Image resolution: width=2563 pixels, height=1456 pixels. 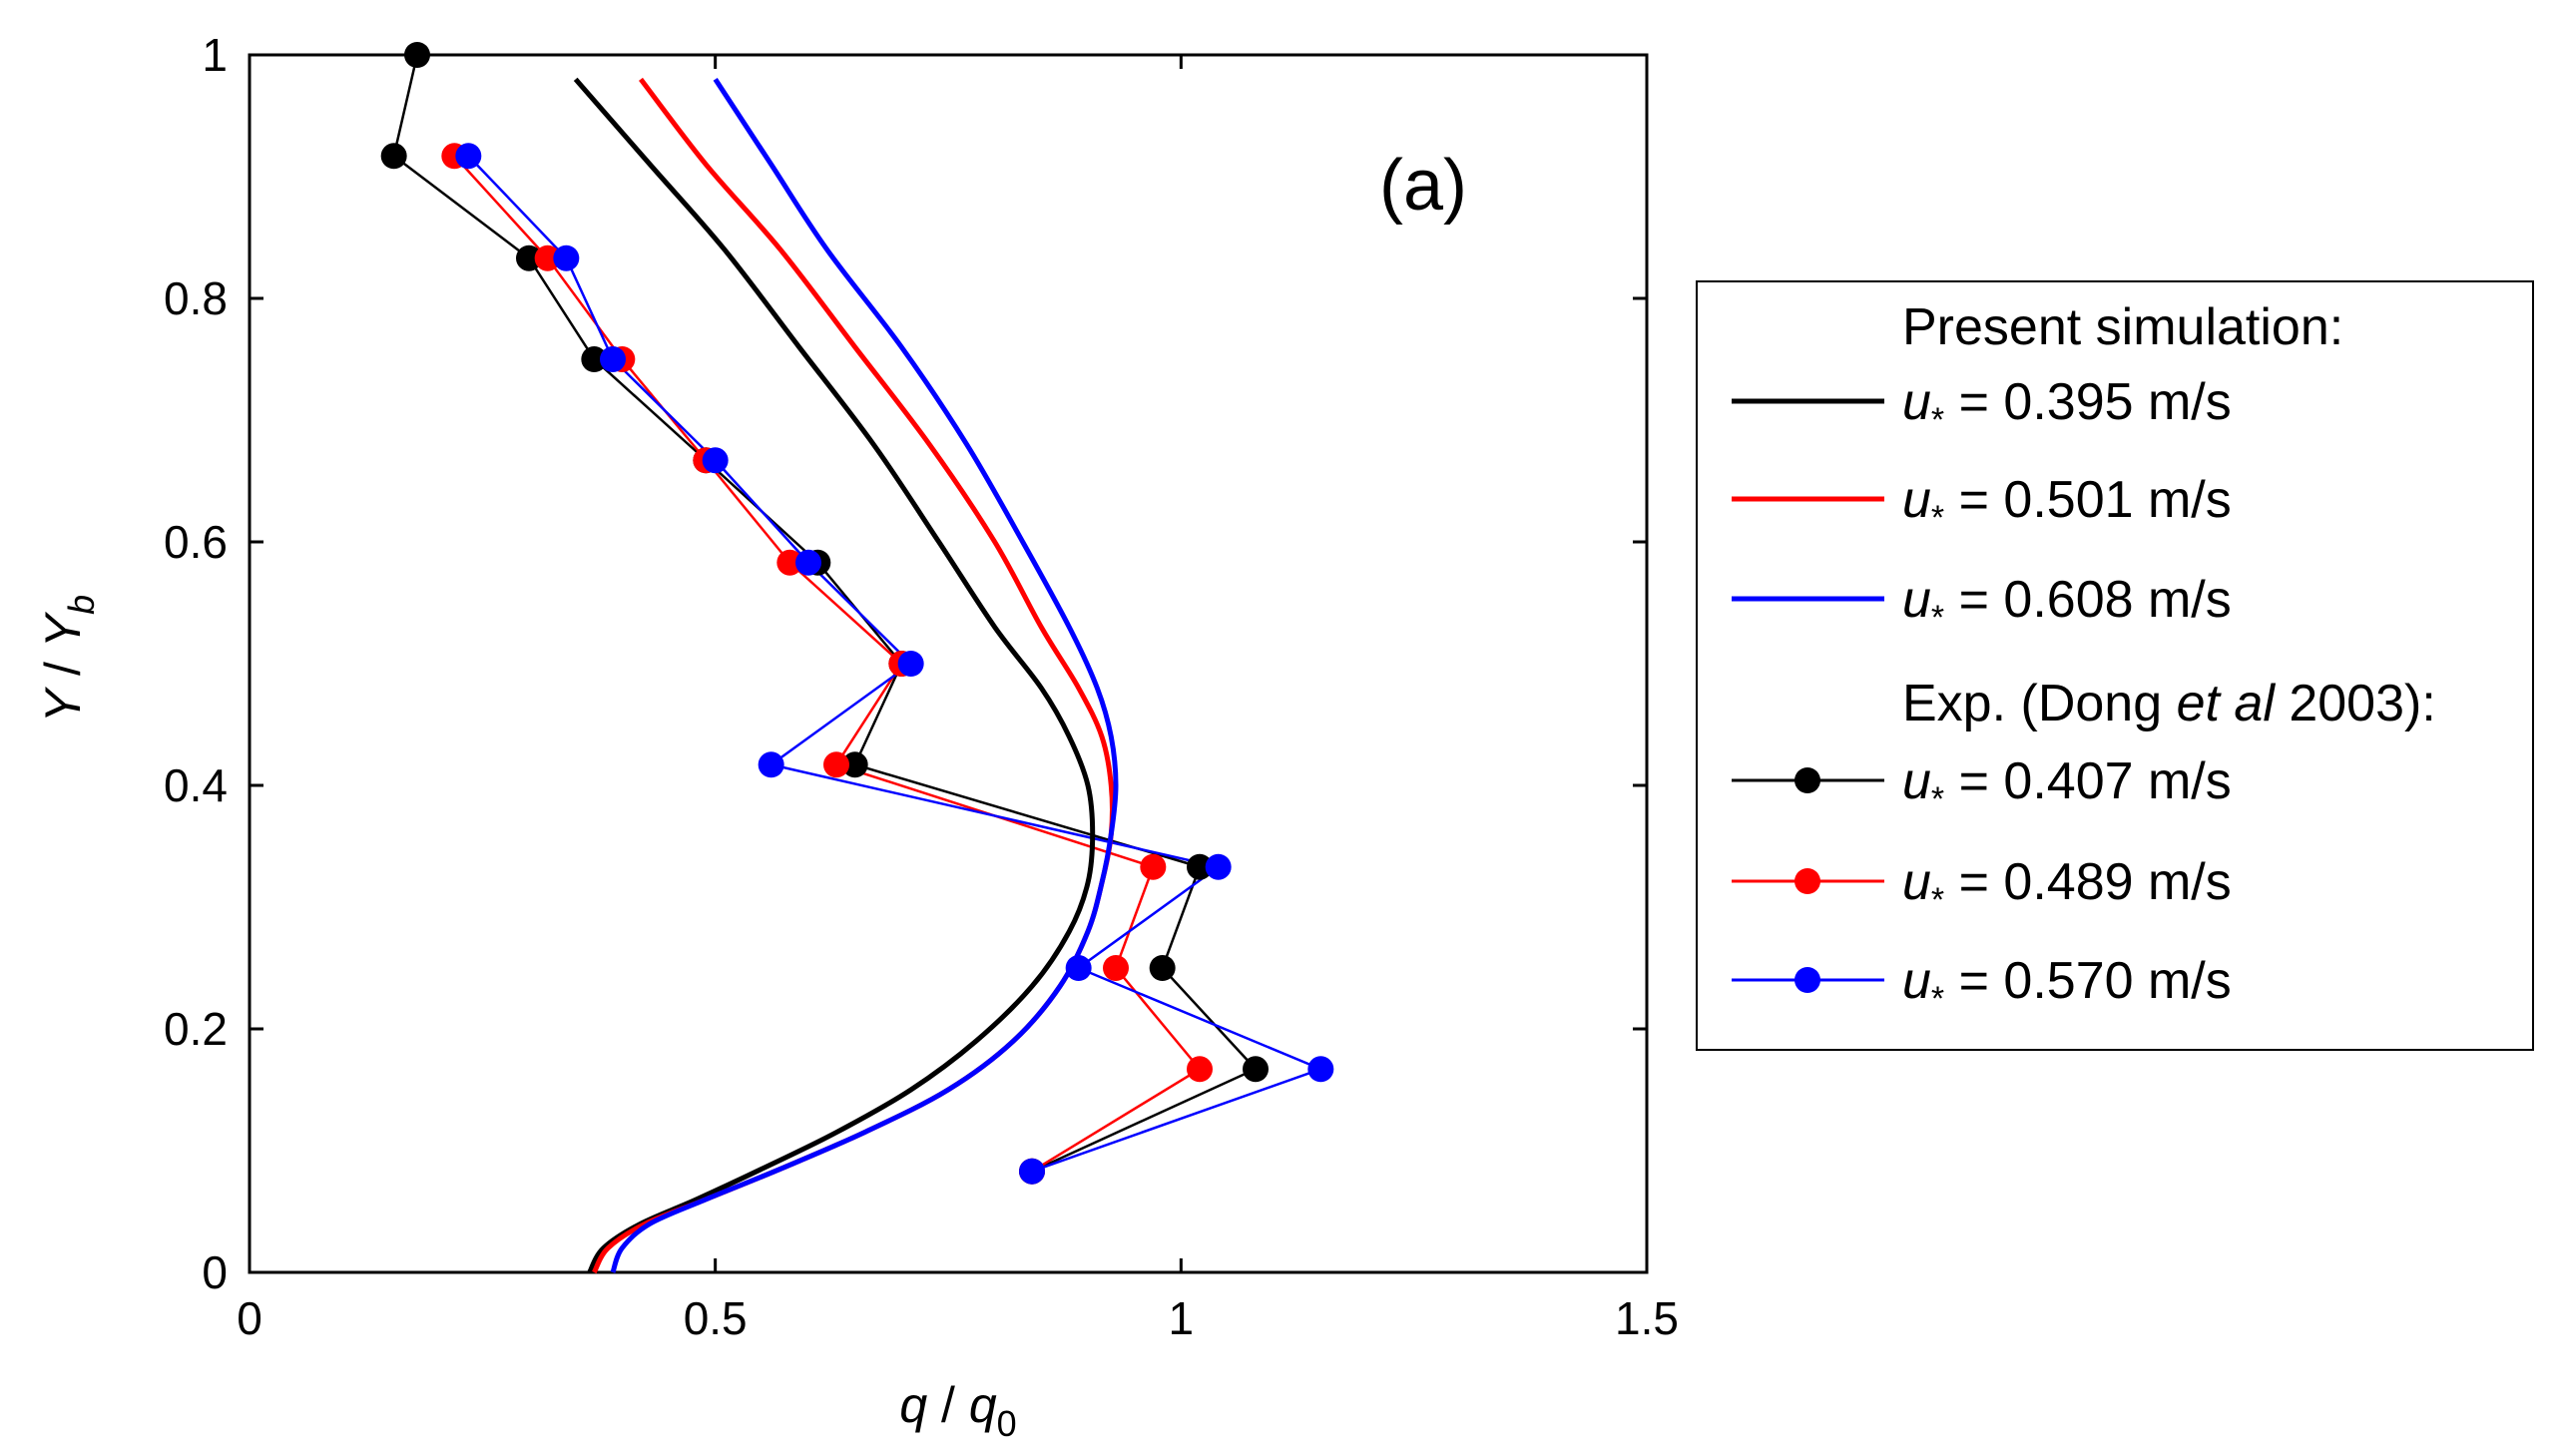 I want to click on x-axis-label-symbol: q, so click(x=983, y=1405).